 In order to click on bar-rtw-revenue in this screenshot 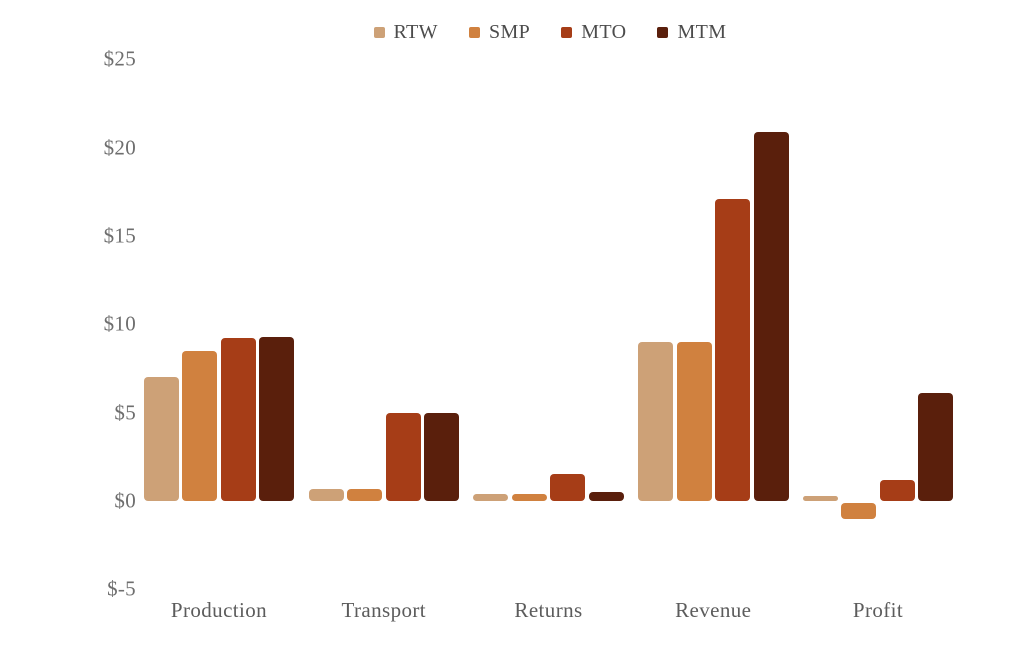, I will do `click(655, 421)`.